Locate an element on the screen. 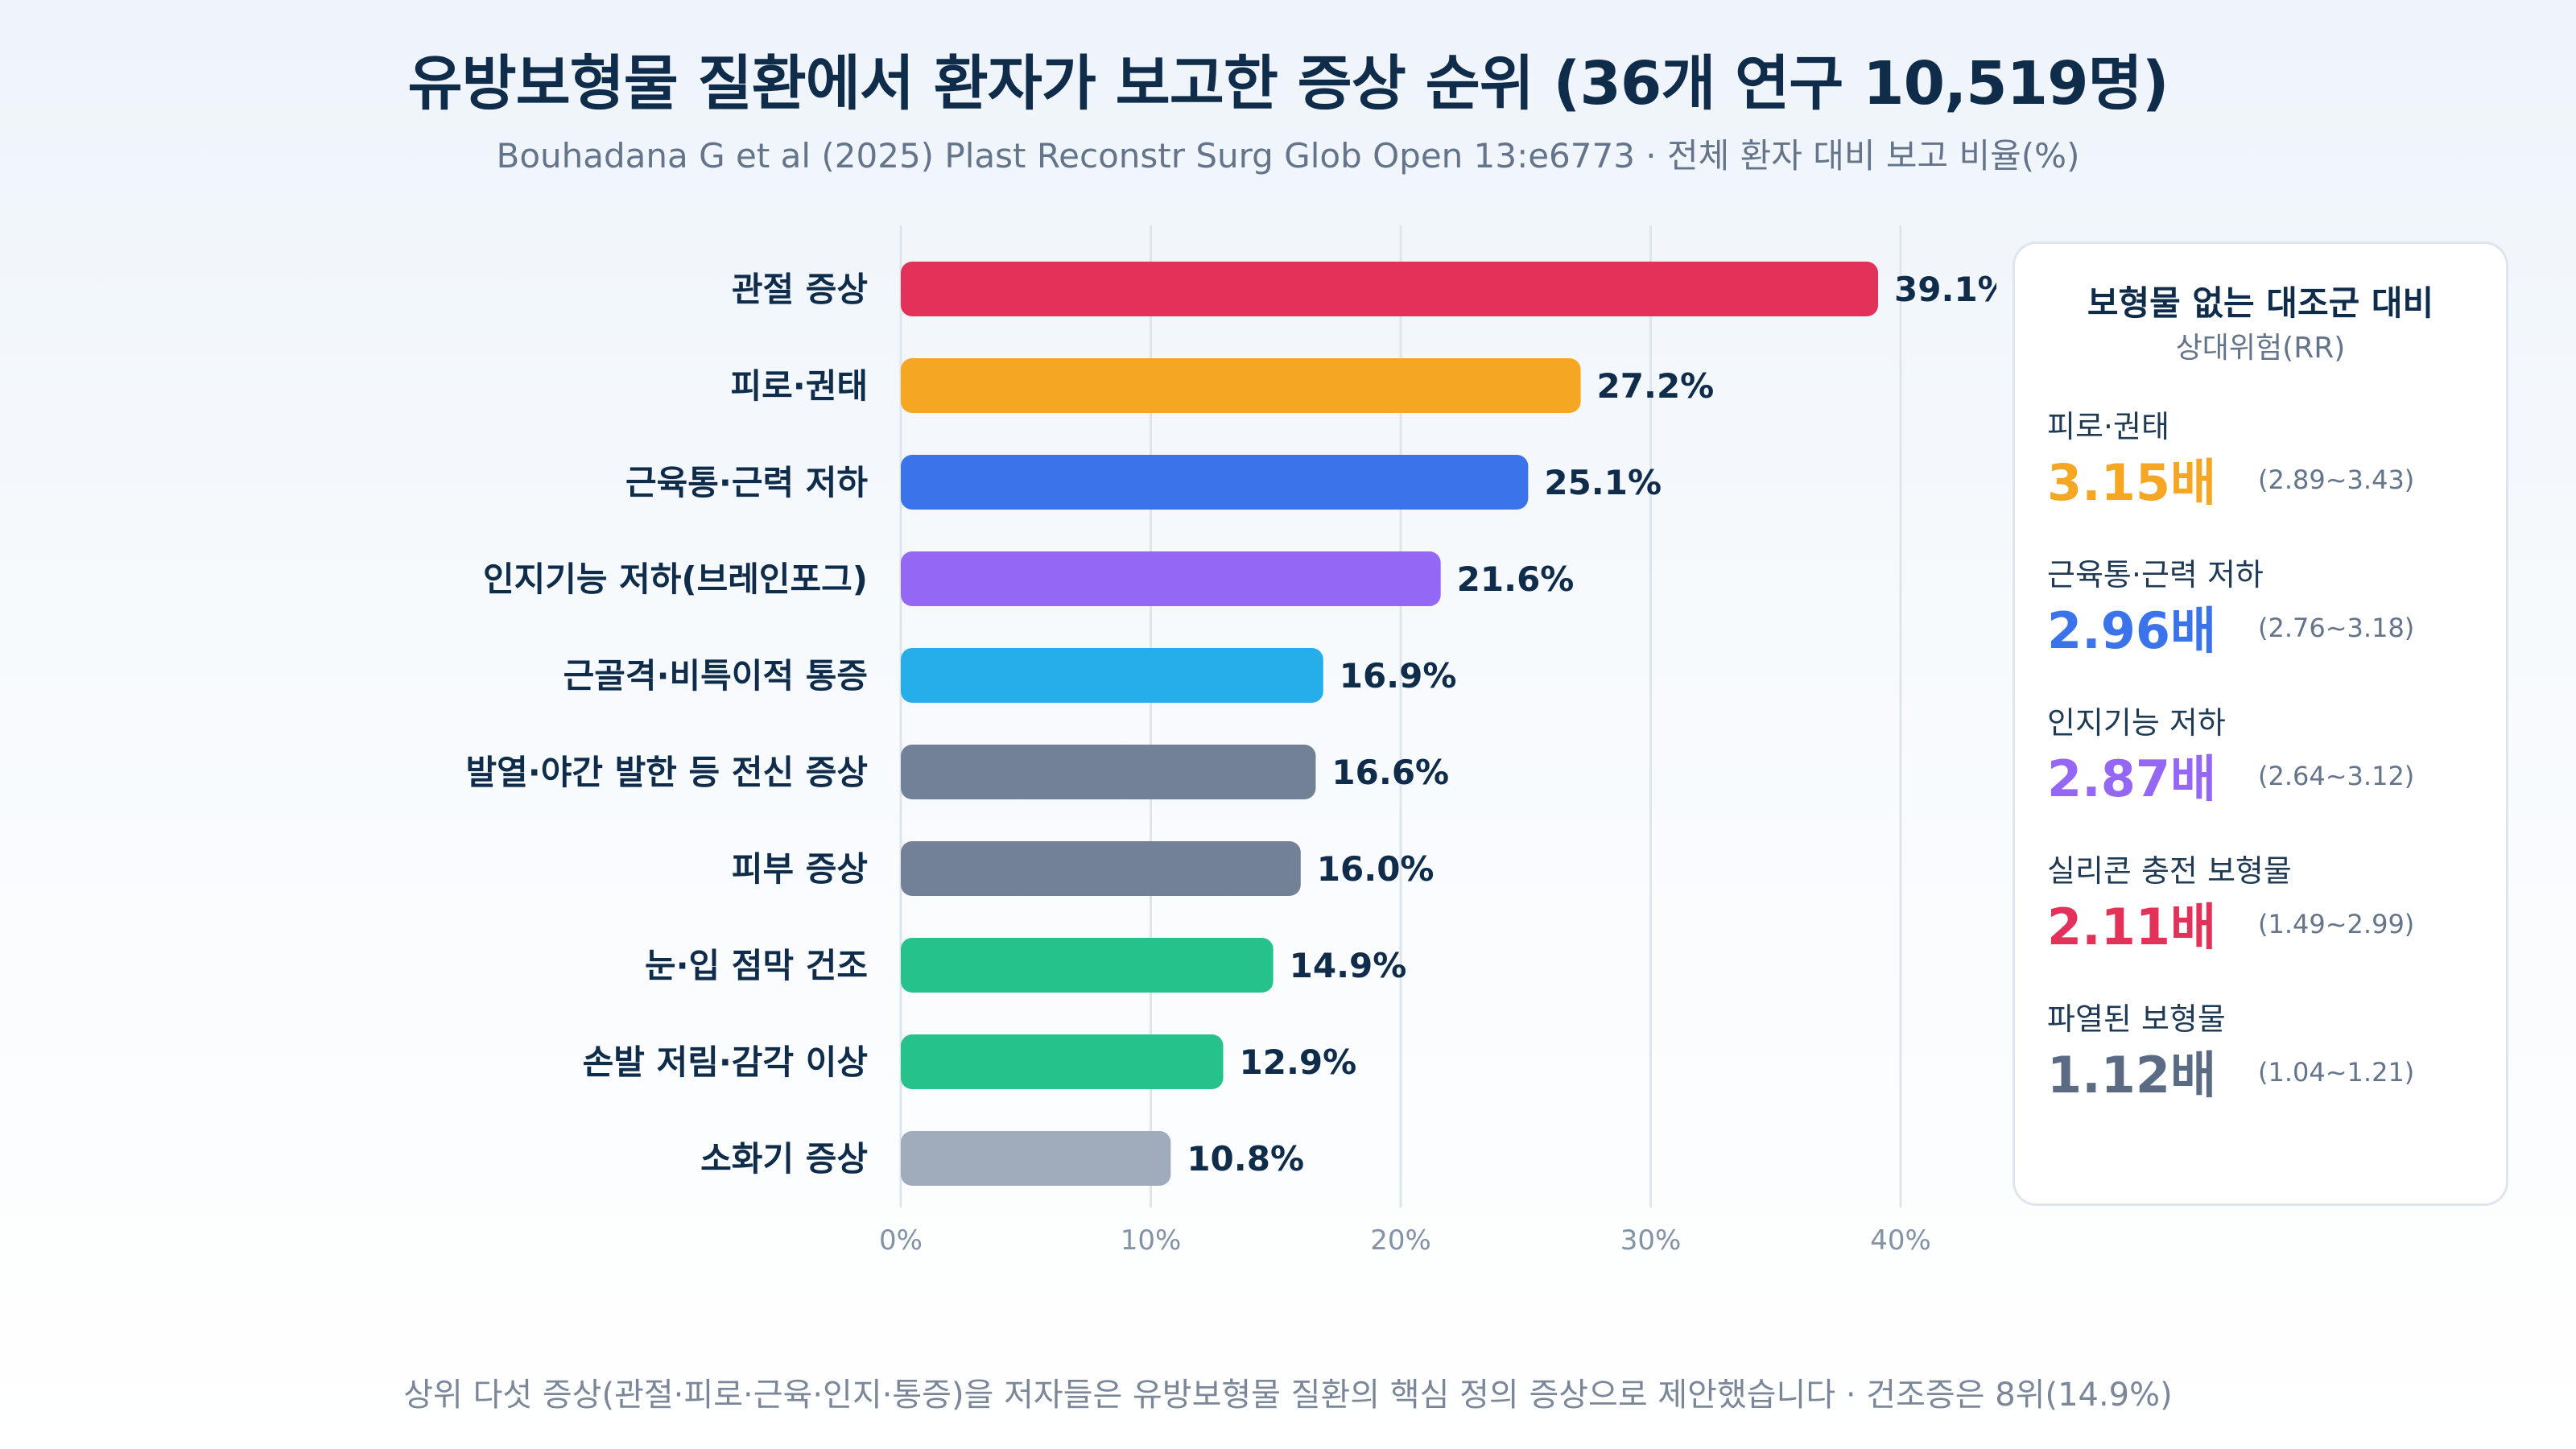  rr-confidence-interval: (2.64~3.12) is located at coordinates (2336, 776).